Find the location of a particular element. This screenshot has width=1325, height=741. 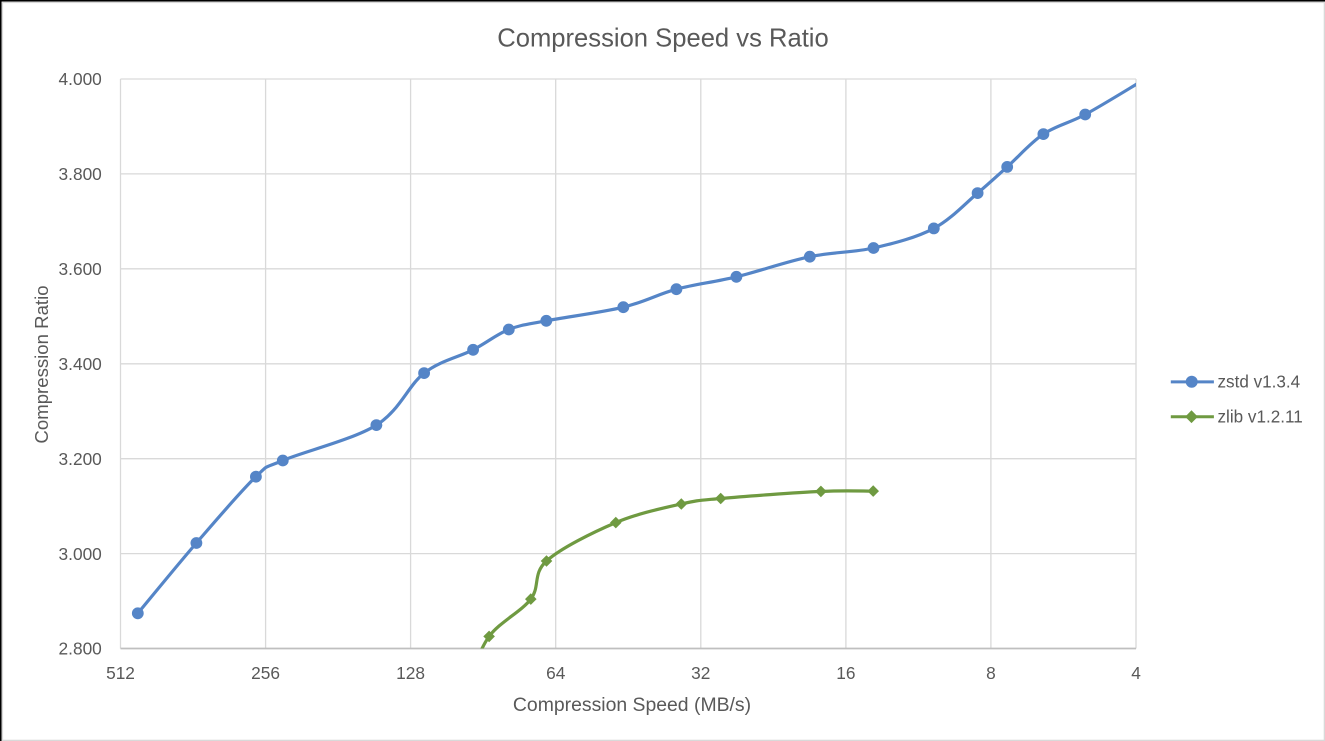

svg-text: 3.600 is located at coordinates (80, 269).